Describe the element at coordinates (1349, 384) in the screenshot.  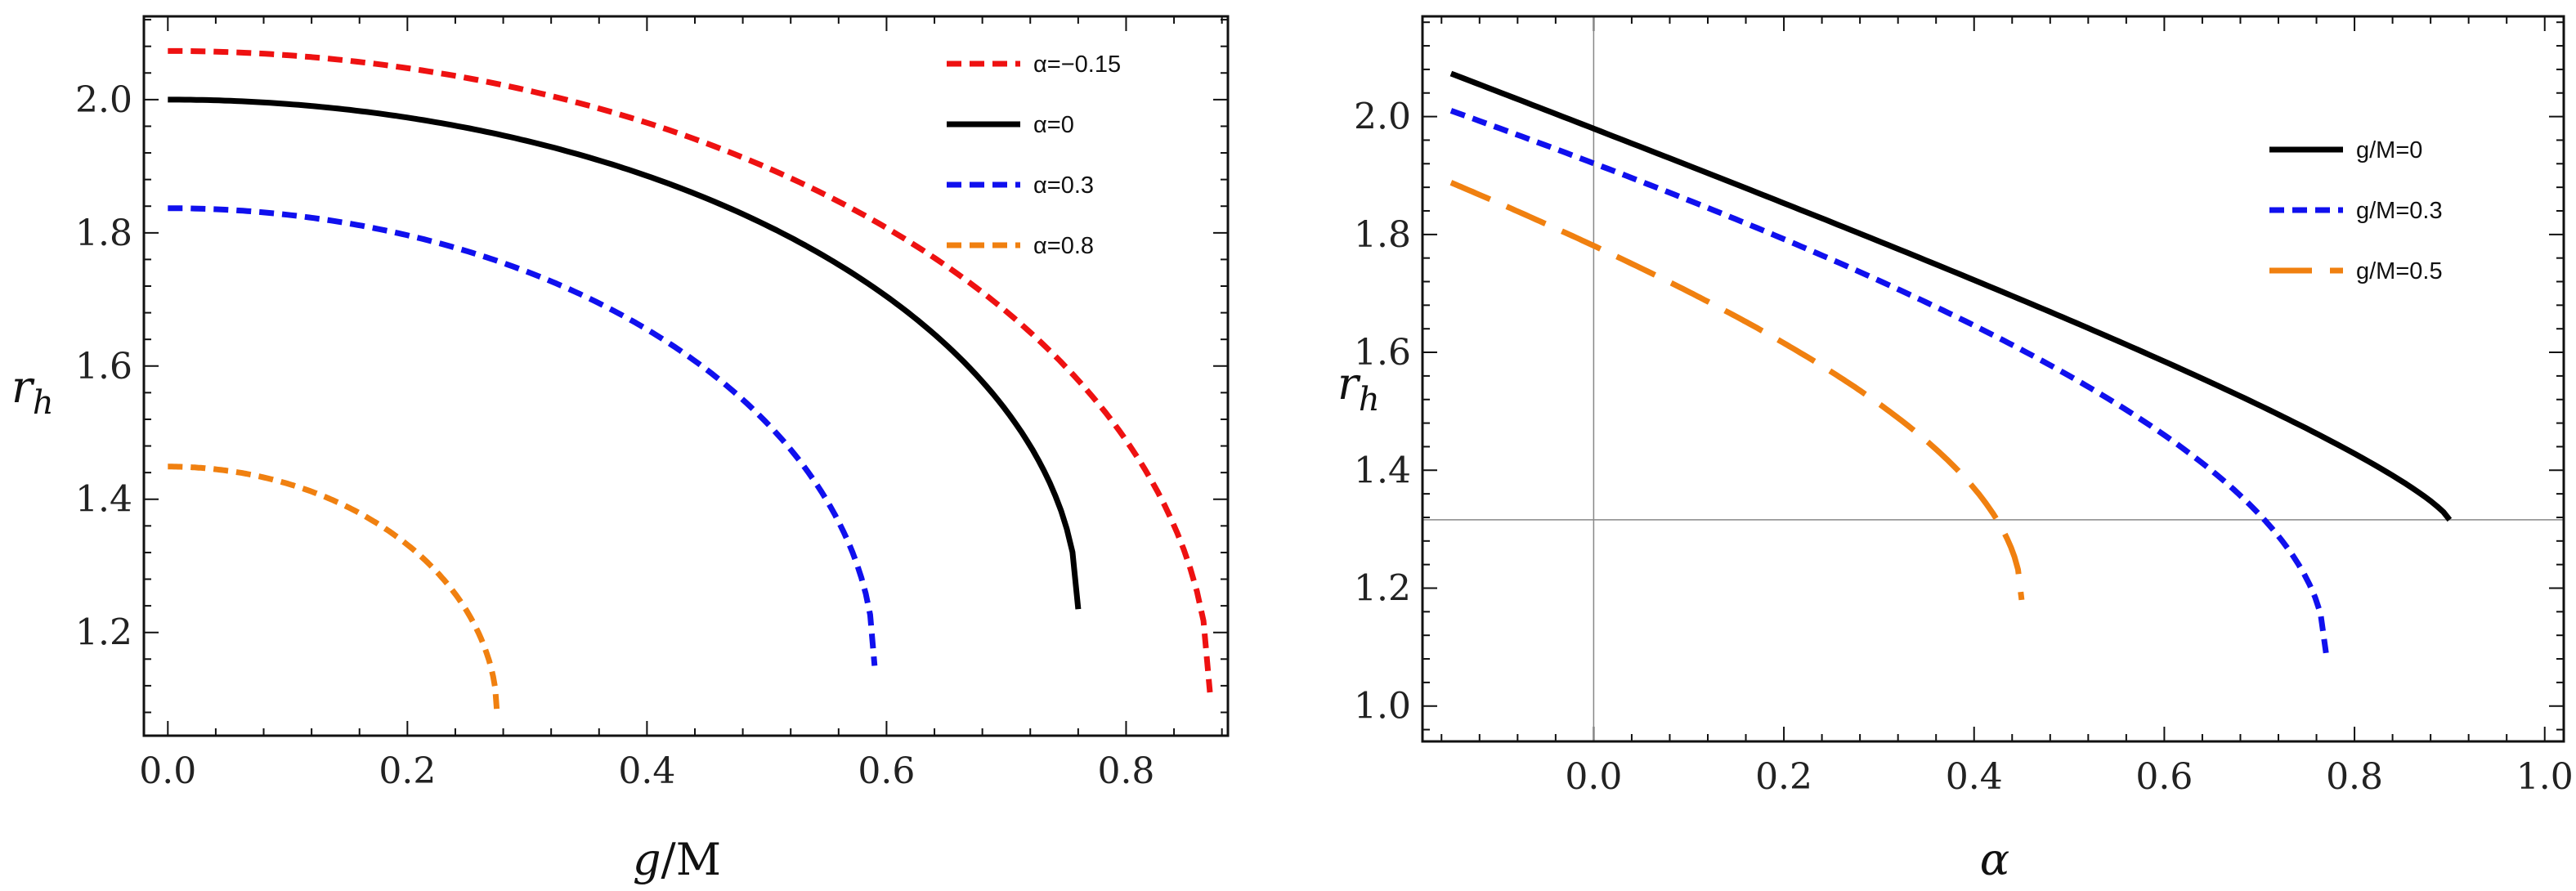
I see `ylabel-right-main: r` at that location.